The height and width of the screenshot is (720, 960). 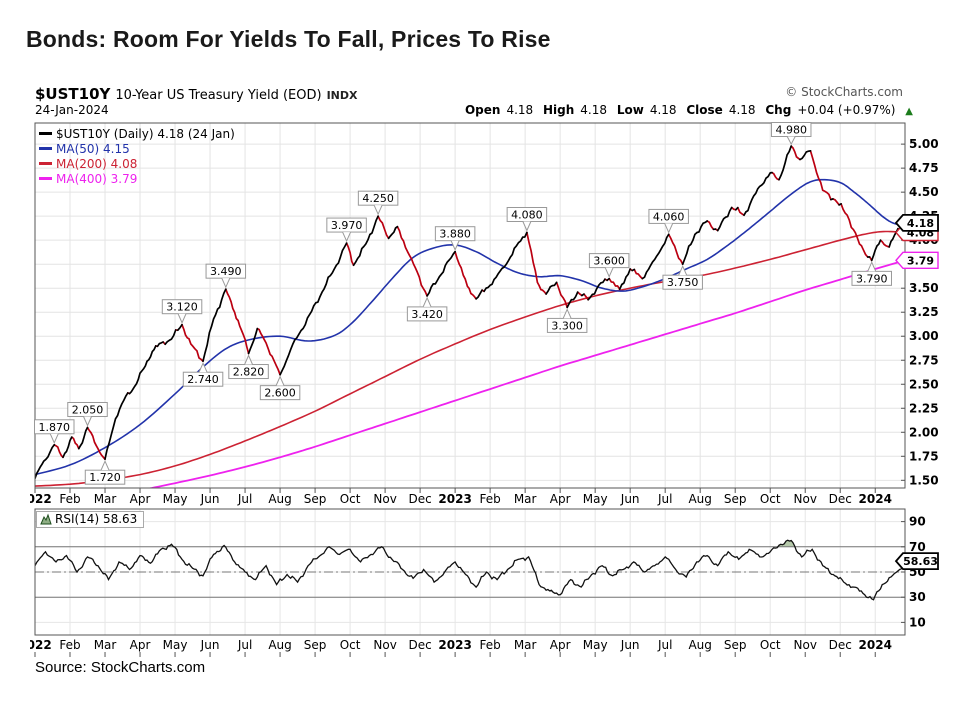 I want to click on legend-text: MA(50) 4.15, so click(x=93, y=148).